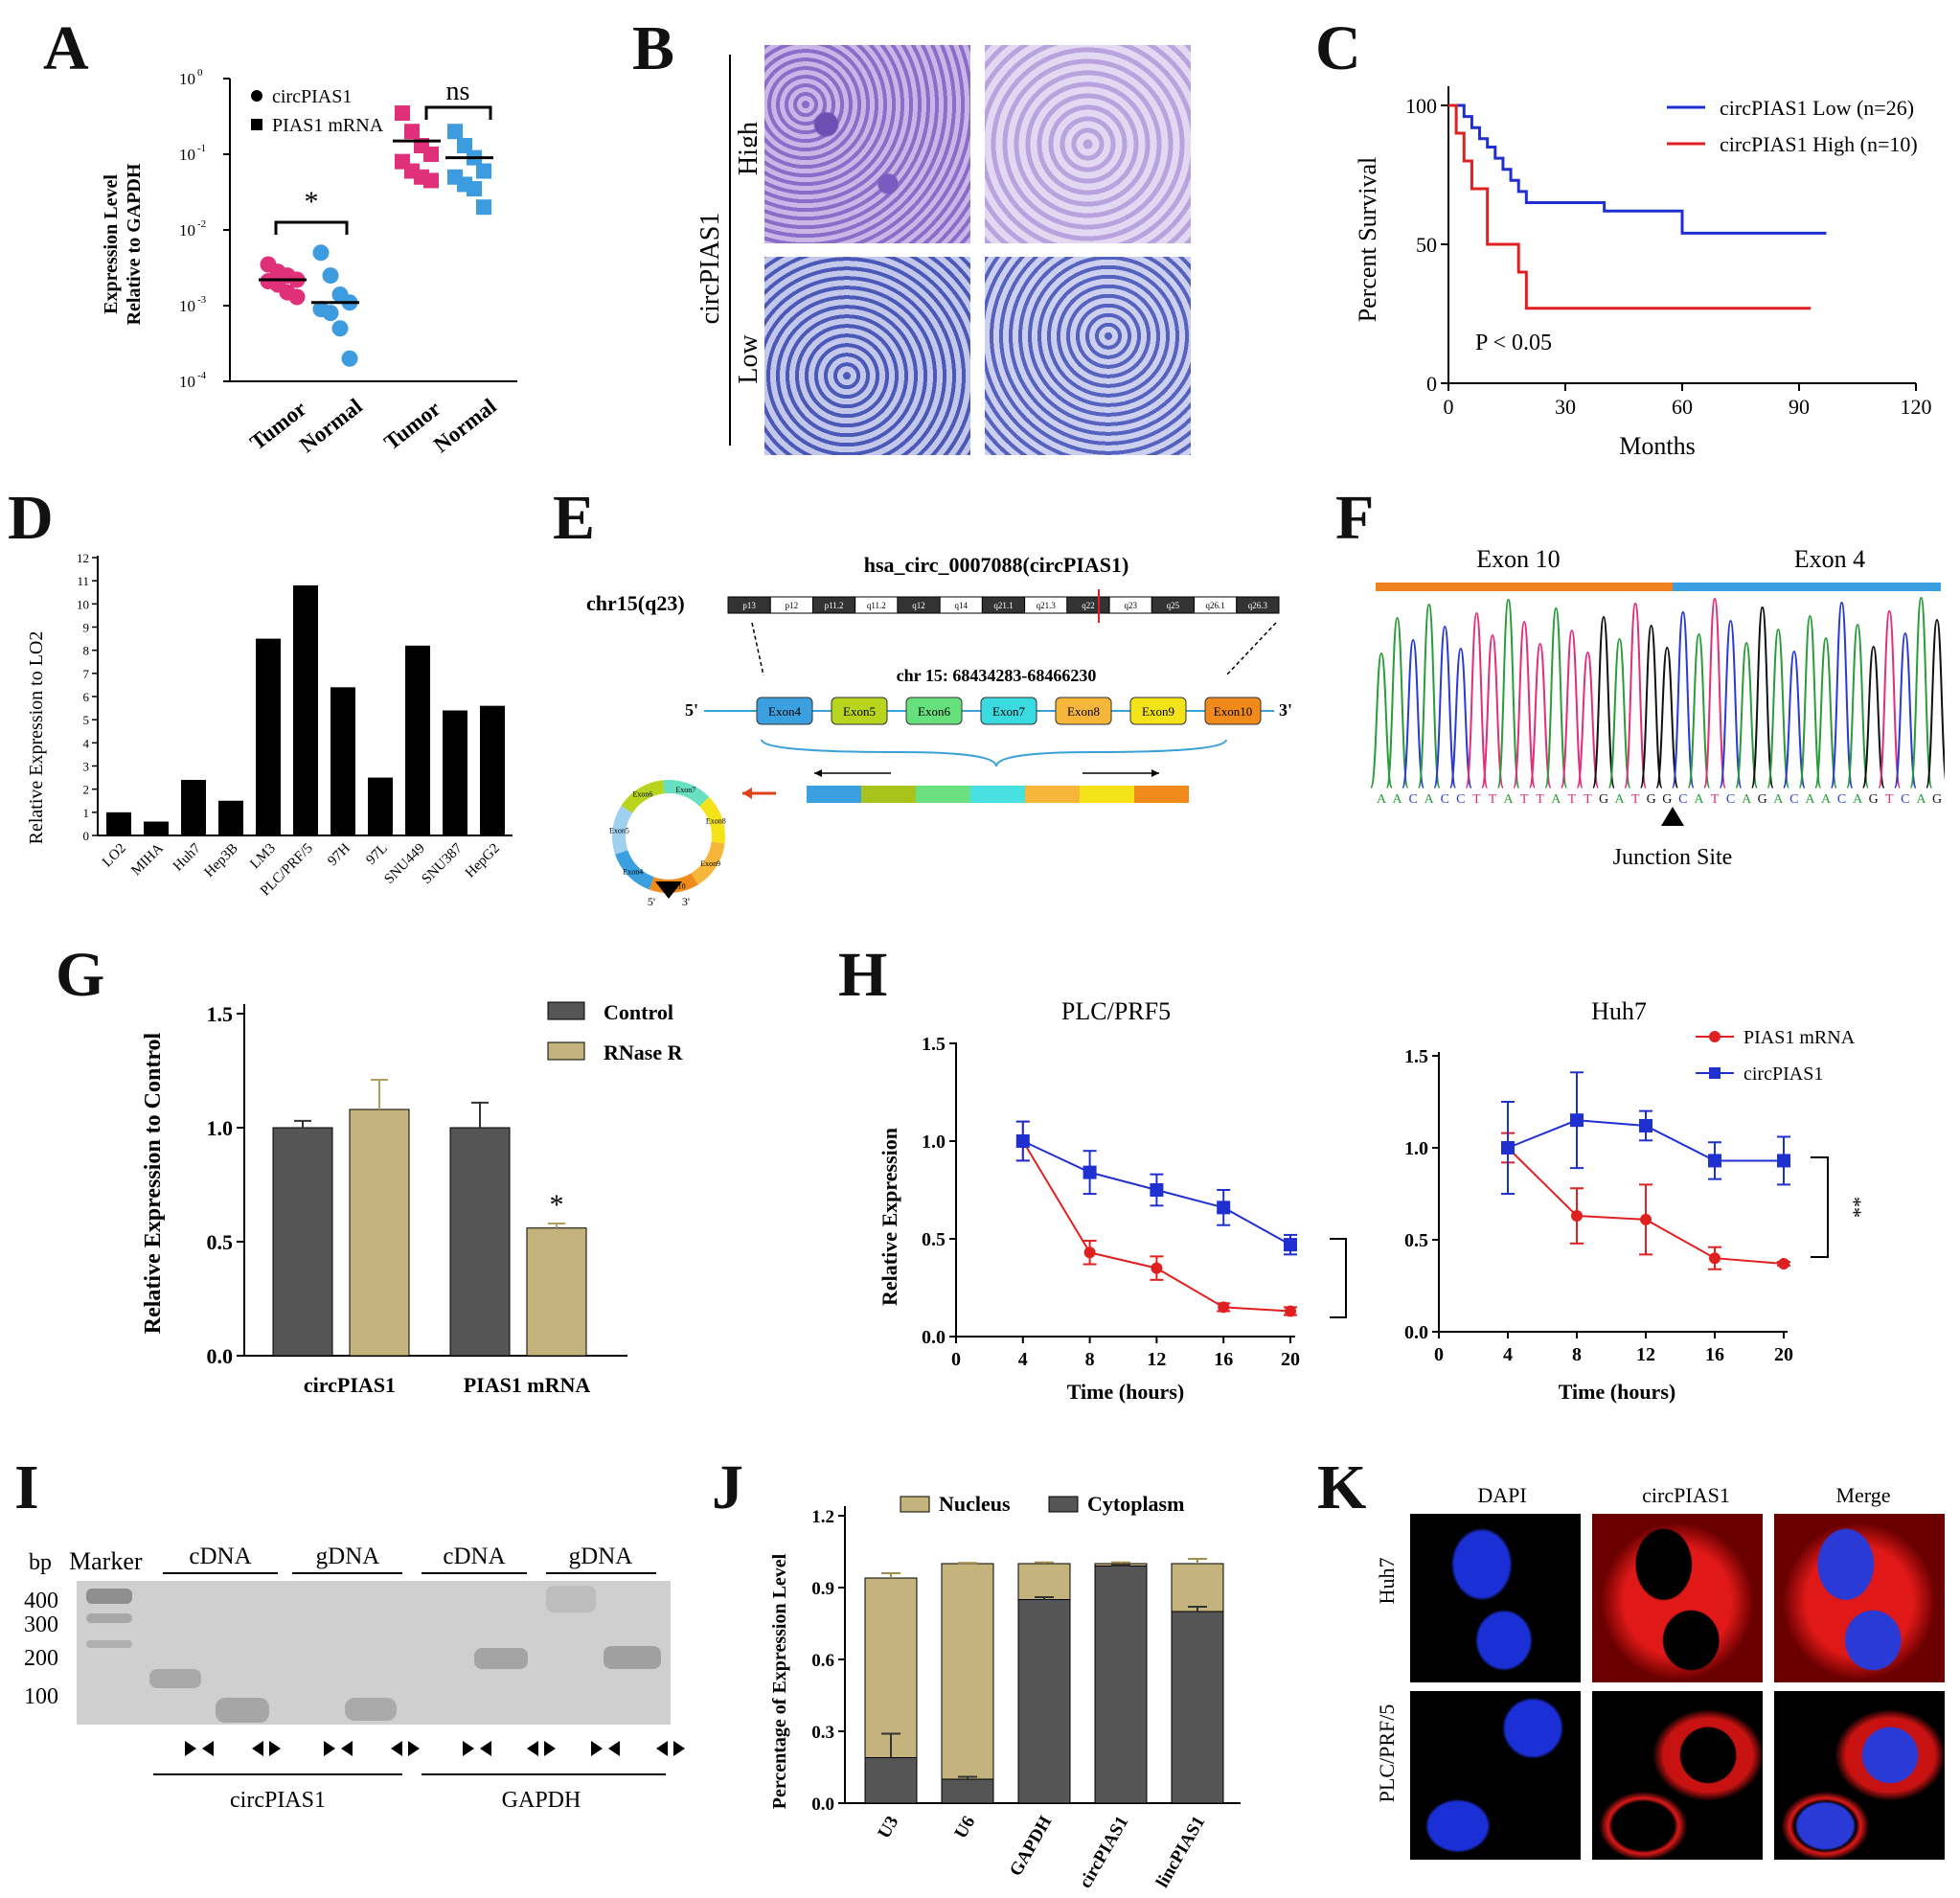 The image size is (1960, 1898). I want to click on d-xtick-label: SNU387, so click(442, 863).